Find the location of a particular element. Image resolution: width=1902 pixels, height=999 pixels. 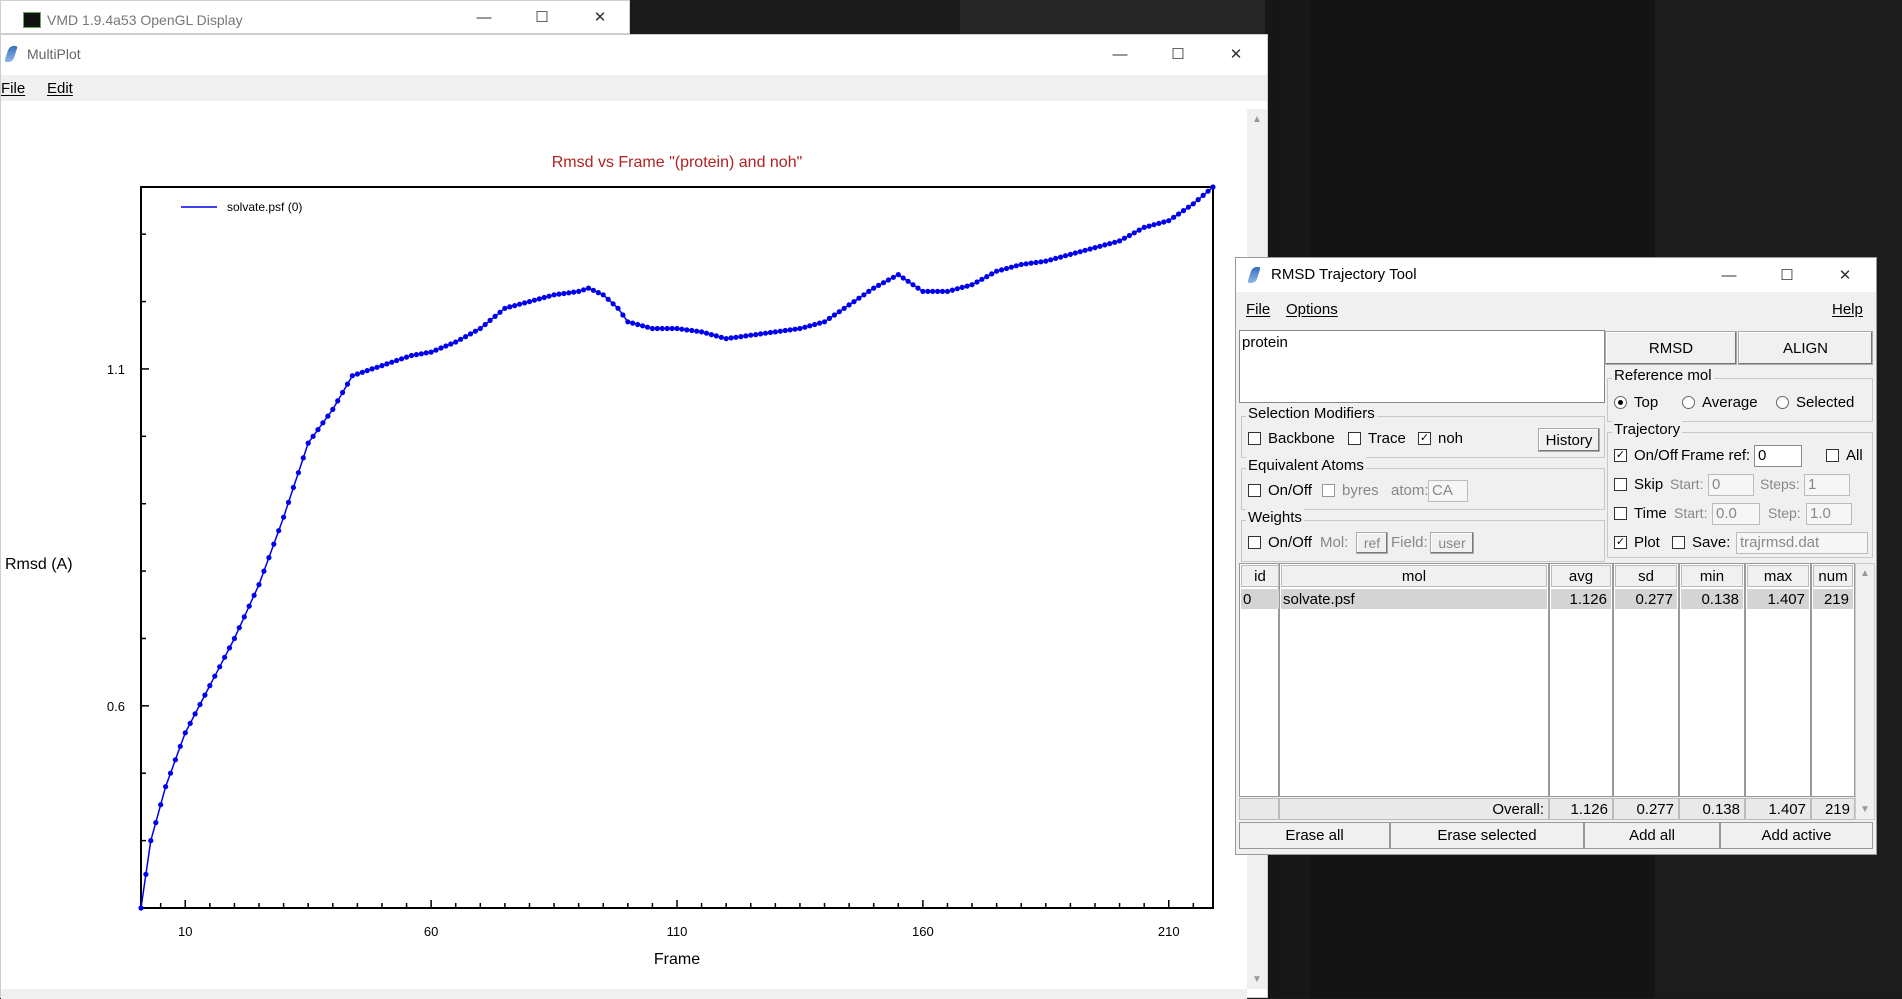

step-entry: 1.0 is located at coordinates (1829, 514).